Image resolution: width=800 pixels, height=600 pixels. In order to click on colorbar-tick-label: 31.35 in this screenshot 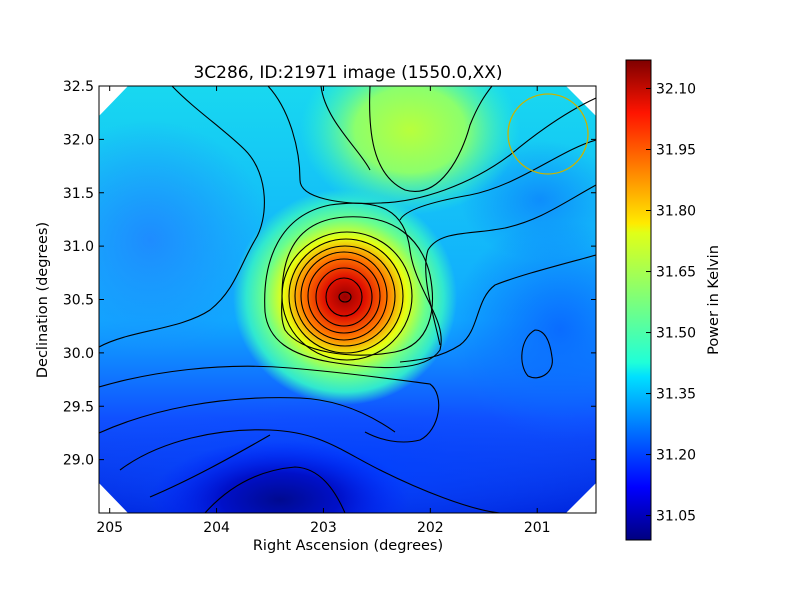, I will do `click(676, 395)`.